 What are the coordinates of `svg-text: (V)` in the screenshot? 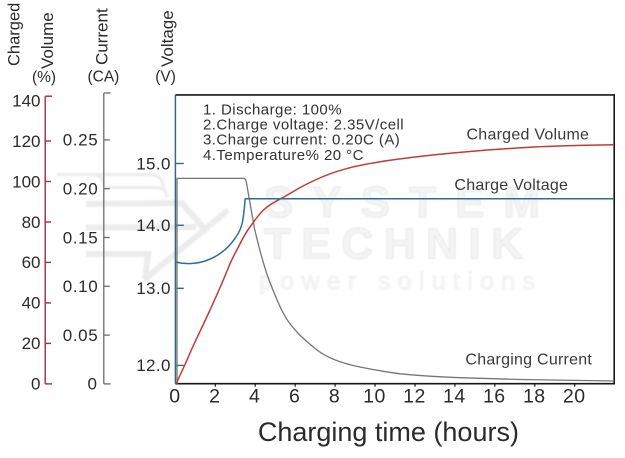 It's located at (165, 76).